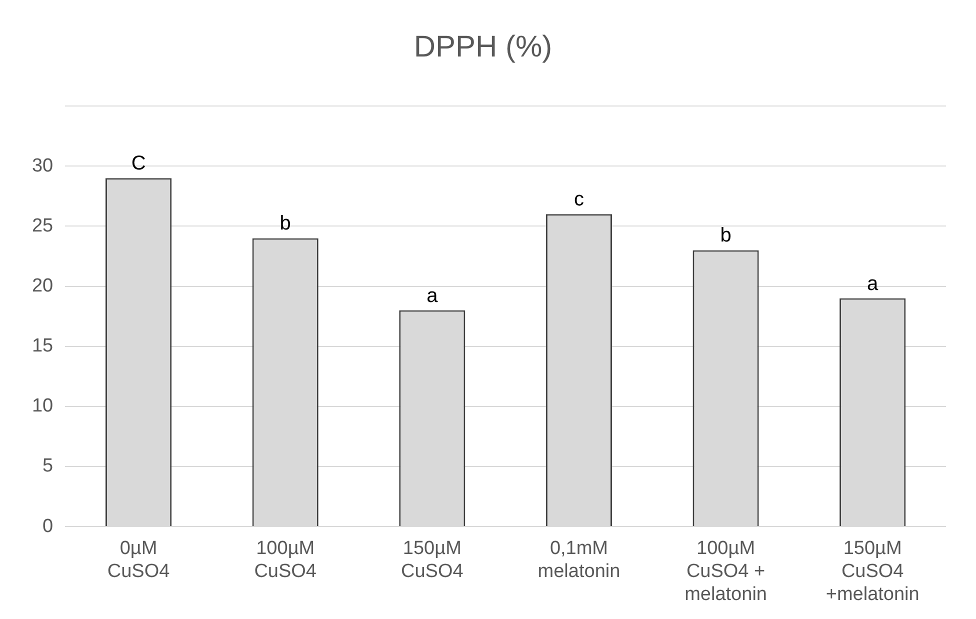 This screenshot has height=619, width=976. Describe the element at coordinates (138, 560) in the screenshot. I see `x-tick-label: 0µM CuSO4` at that location.